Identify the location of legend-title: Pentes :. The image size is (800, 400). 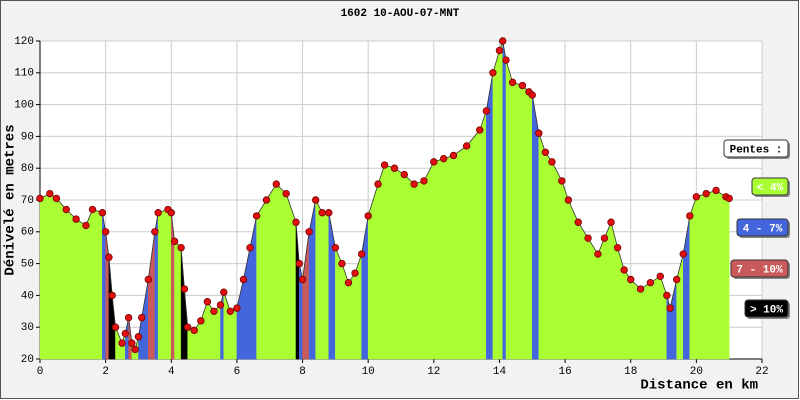
(756, 150).